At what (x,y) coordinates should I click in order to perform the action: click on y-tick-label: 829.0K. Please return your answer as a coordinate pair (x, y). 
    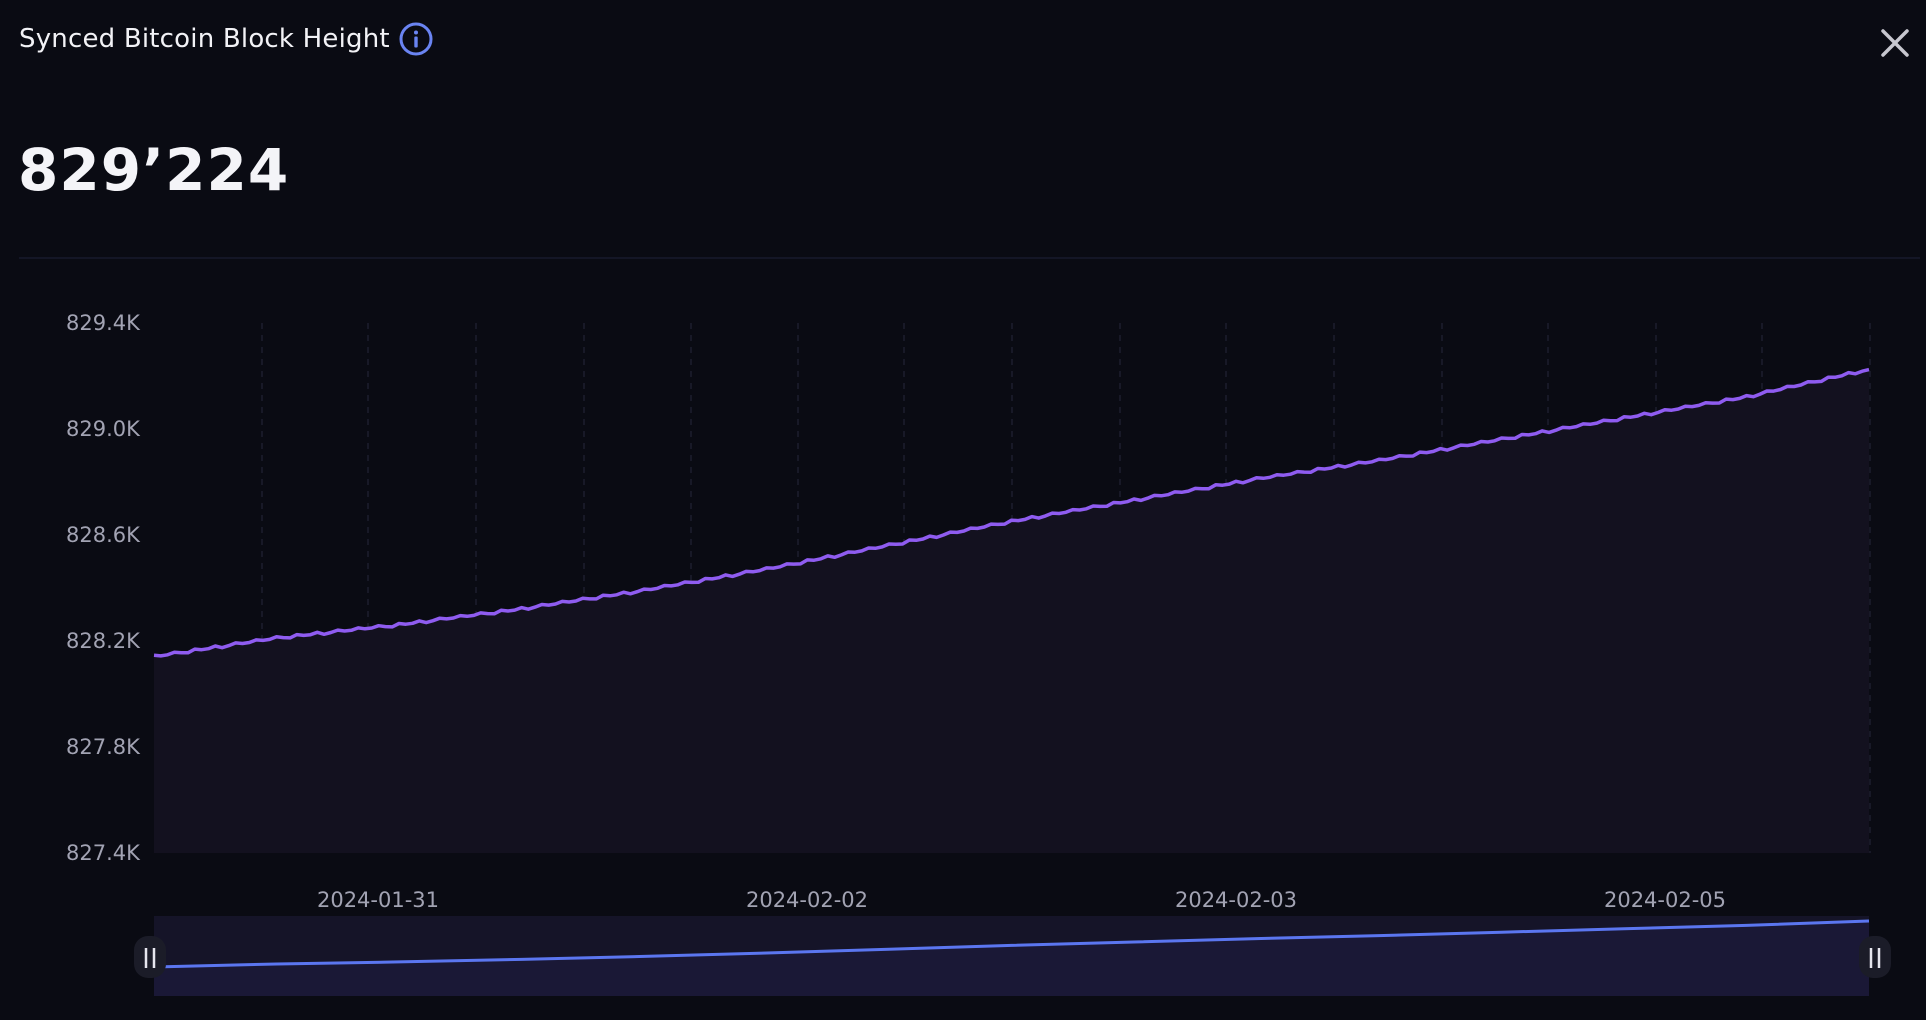
    Looking at the image, I should click on (103, 429).